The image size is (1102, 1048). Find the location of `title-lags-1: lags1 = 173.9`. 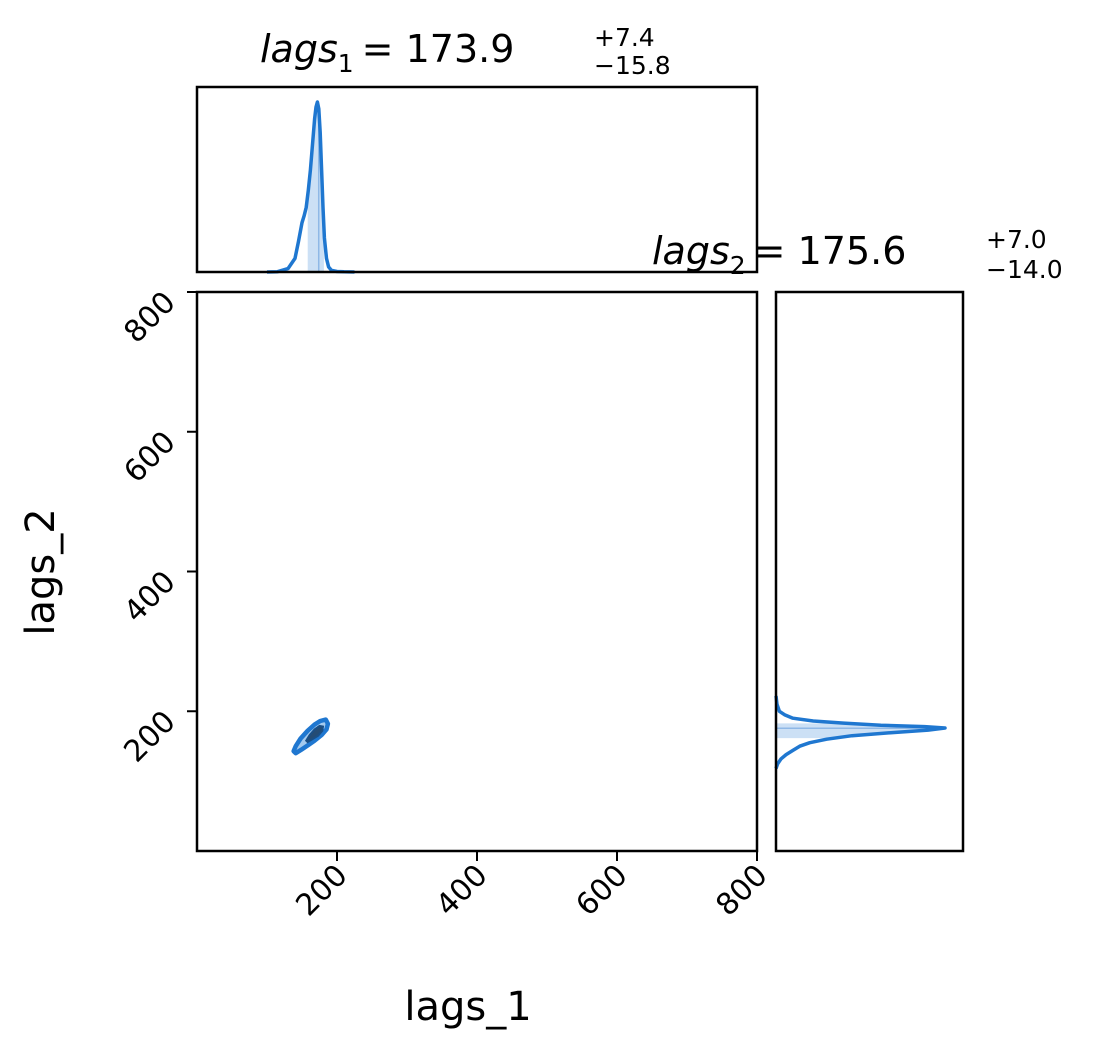

title-lags-1: lags1 = 173.9 is located at coordinates (387, 52).